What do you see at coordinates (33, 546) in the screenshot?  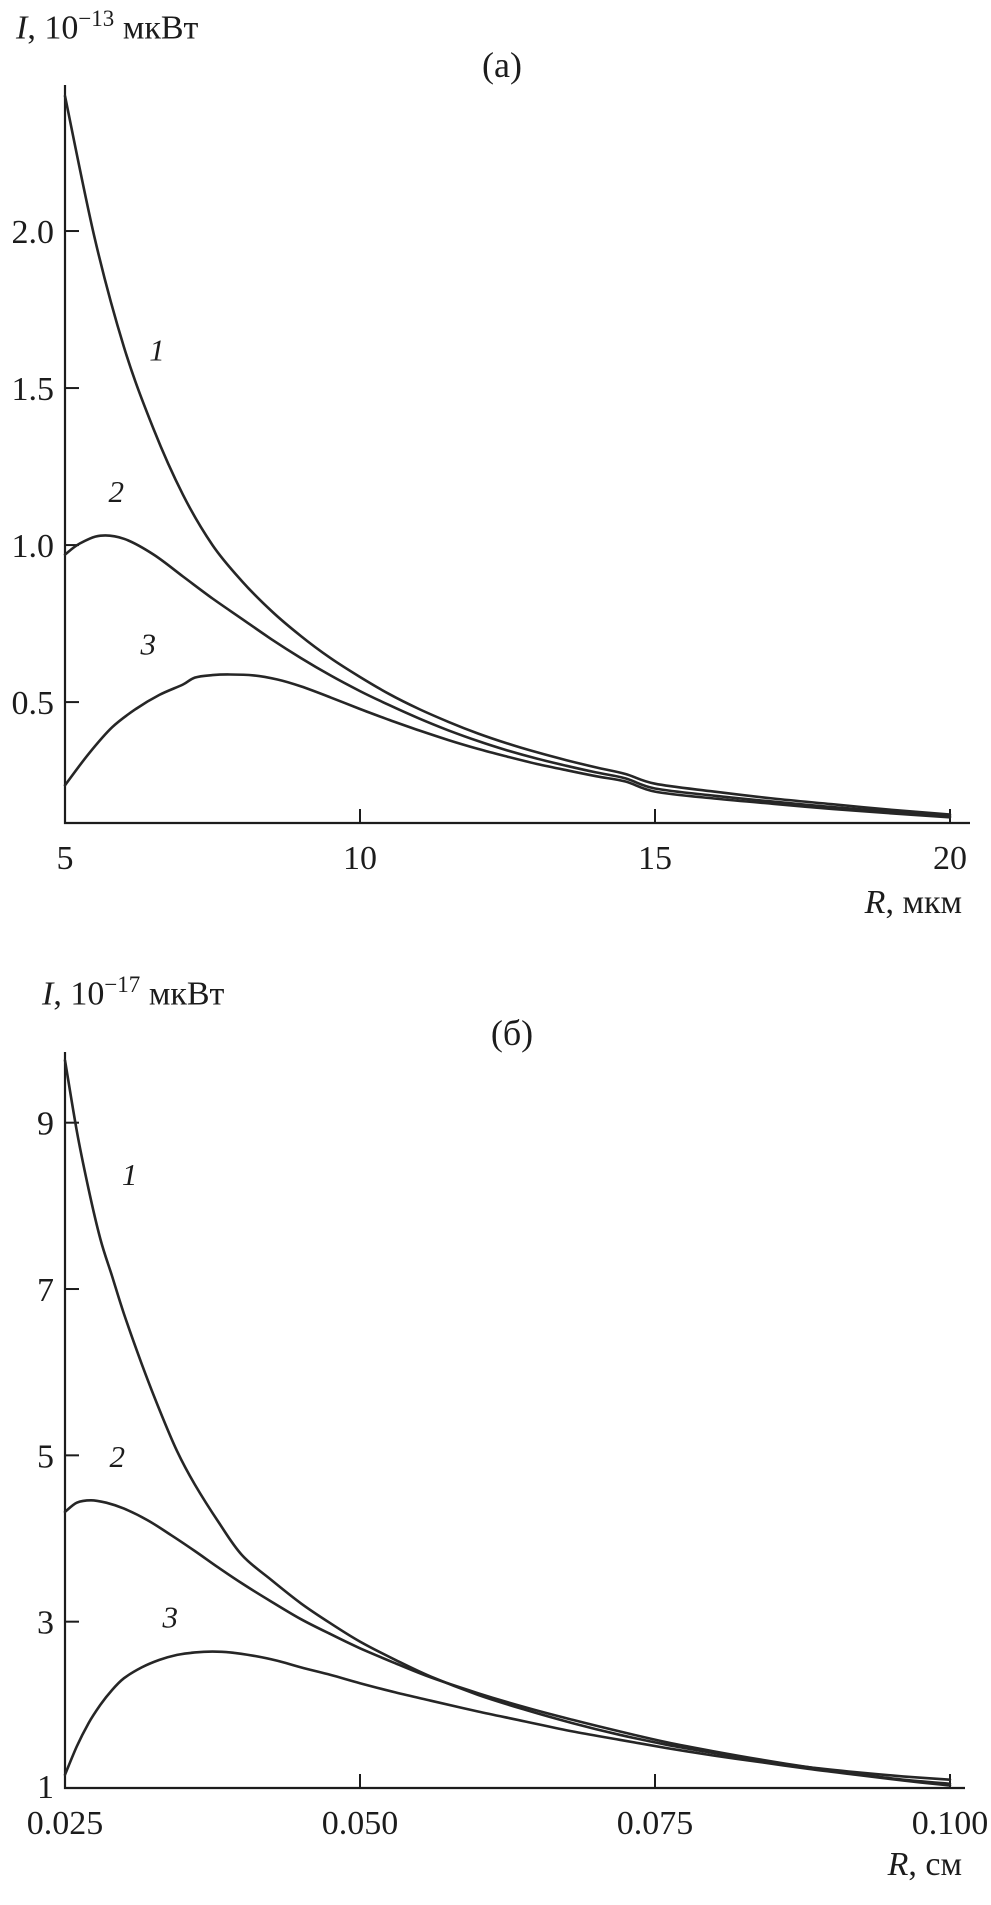 I see `y-tick-label-a: 1.0` at bounding box center [33, 546].